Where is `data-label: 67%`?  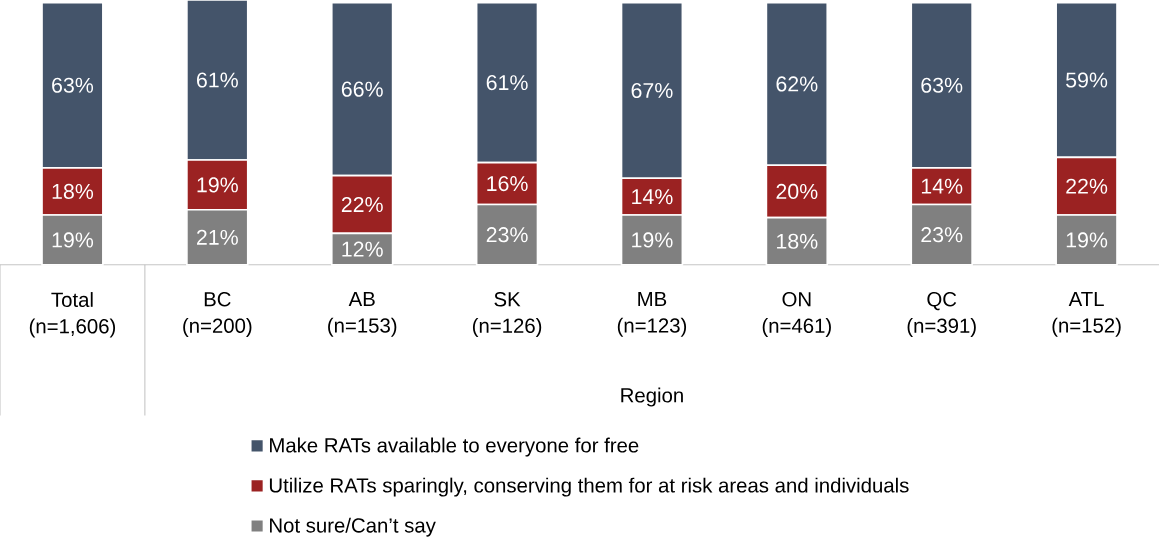
data-label: 67% is located at coordinates (652, 90).